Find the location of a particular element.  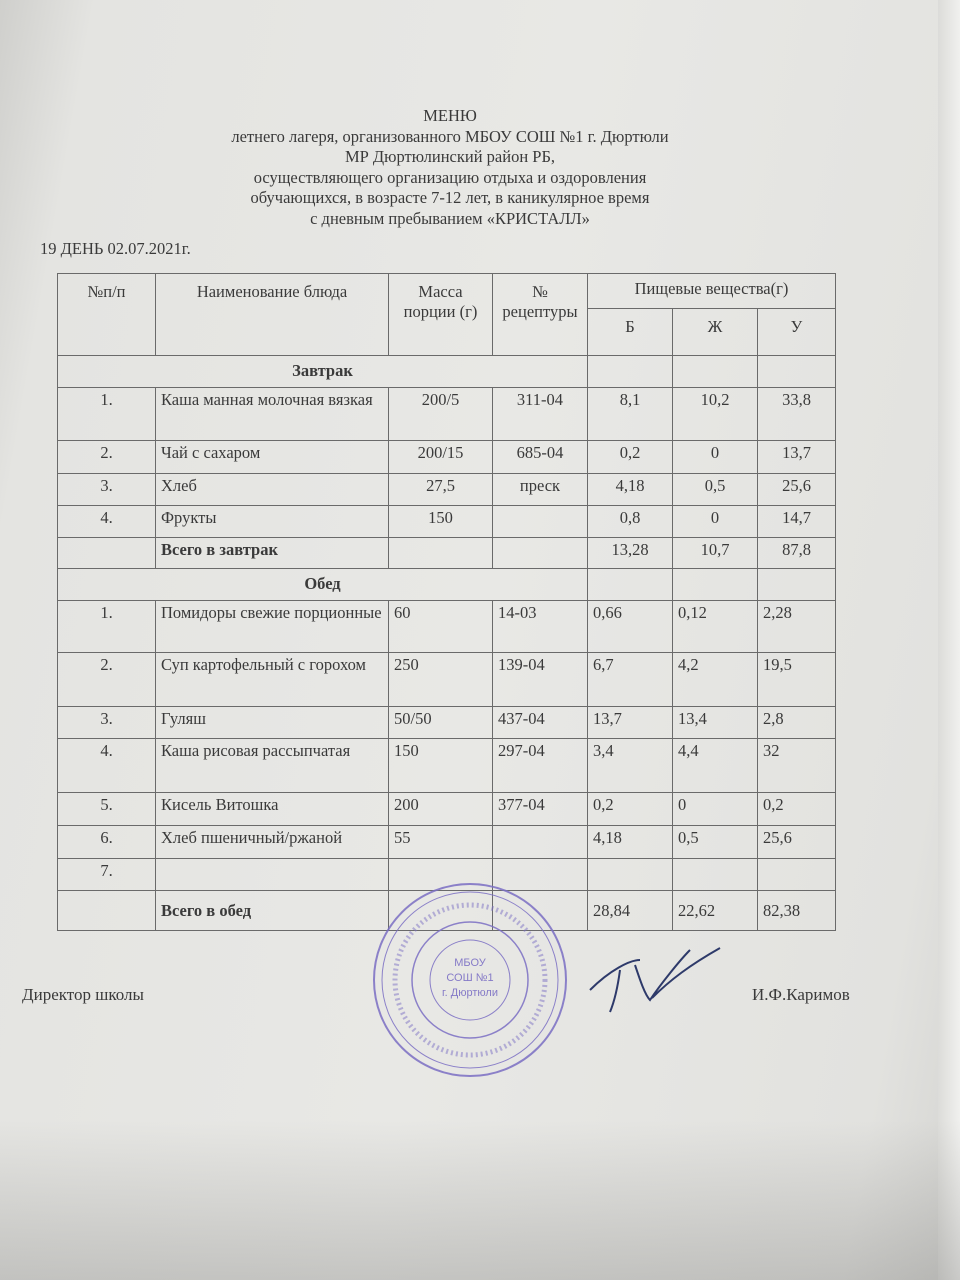

total-row-breakfast: Всего в завтрак 13,28 10,7 87,8 is located at coordinates (446, 553).